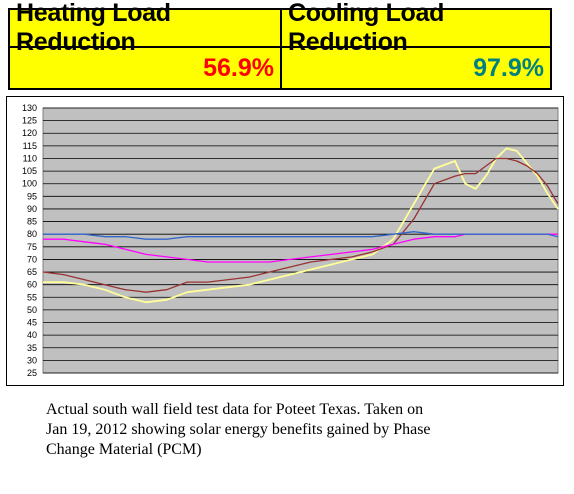 The width and height of the screenshot is (574, 494). Describe the element at coordinates (32, 234) in the screenshot. I see `y-tick-label-80: 80` at that location.